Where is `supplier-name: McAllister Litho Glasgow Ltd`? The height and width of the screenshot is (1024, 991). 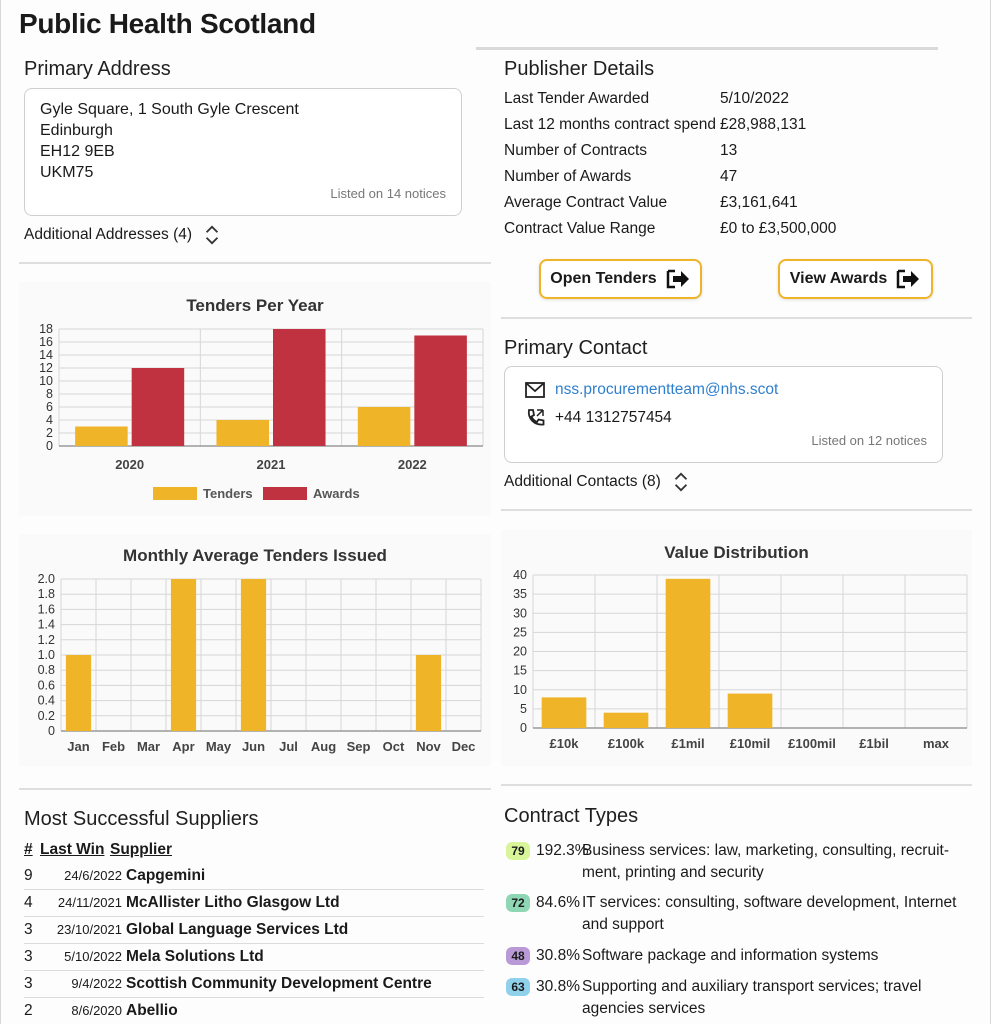
supplier-name: McAllister Litho Glasgow Ltd is located at coordinates (233, 902).